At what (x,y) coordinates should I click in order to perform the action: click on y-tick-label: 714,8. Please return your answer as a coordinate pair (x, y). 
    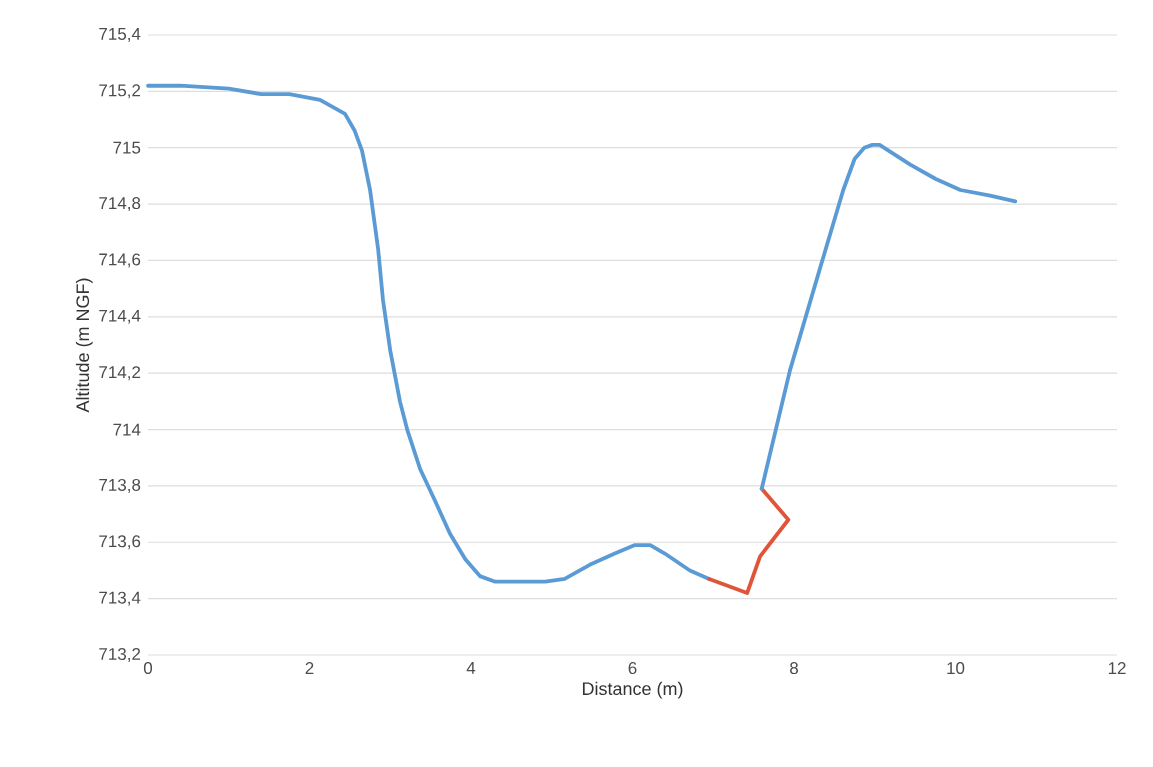
    Looking at the image, I should click on (120, 204).